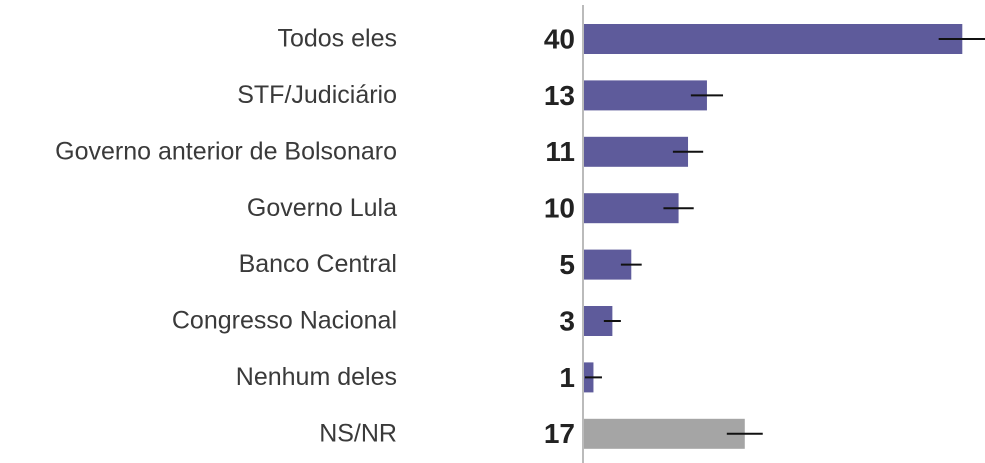 Image resolution: width=985 pixels, height=463 pixels. What do you see at coordinates (567, 320) in the screenshot?
I see `value-label: 3` at bounding box center [567, 320].